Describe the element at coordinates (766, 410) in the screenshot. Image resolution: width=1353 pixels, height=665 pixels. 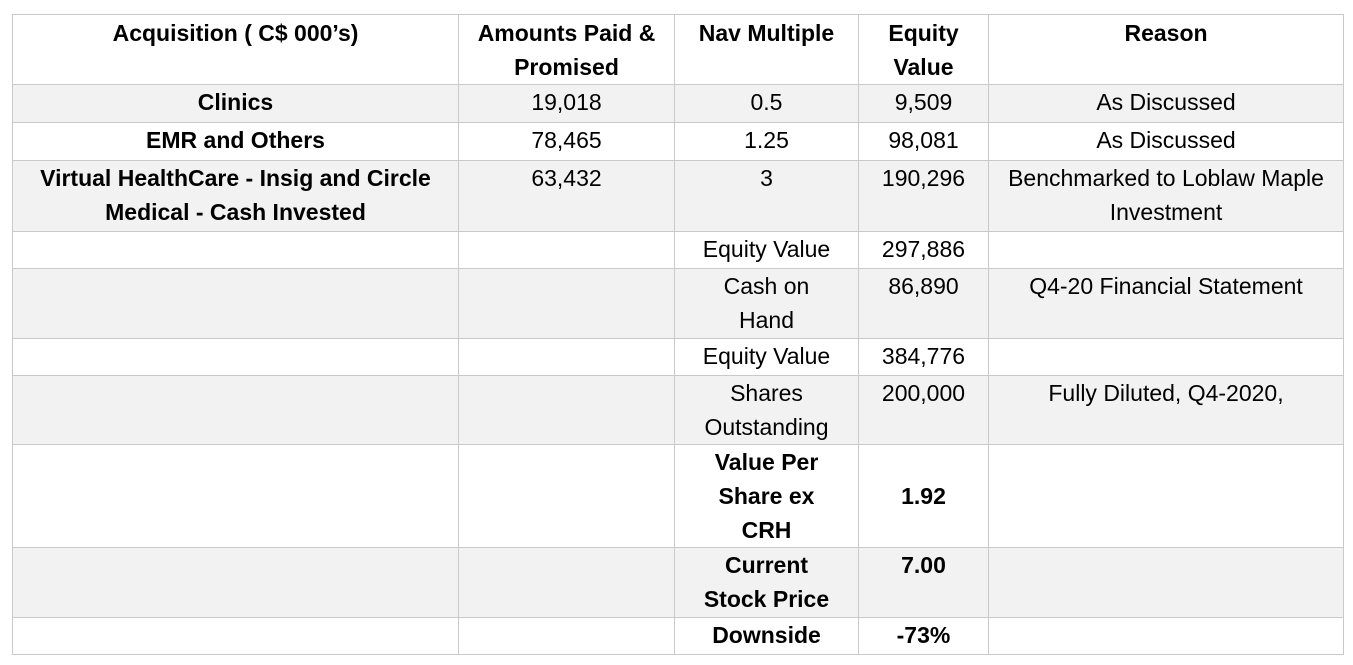
I see `label-cell: Shares Outstanding` at that location.